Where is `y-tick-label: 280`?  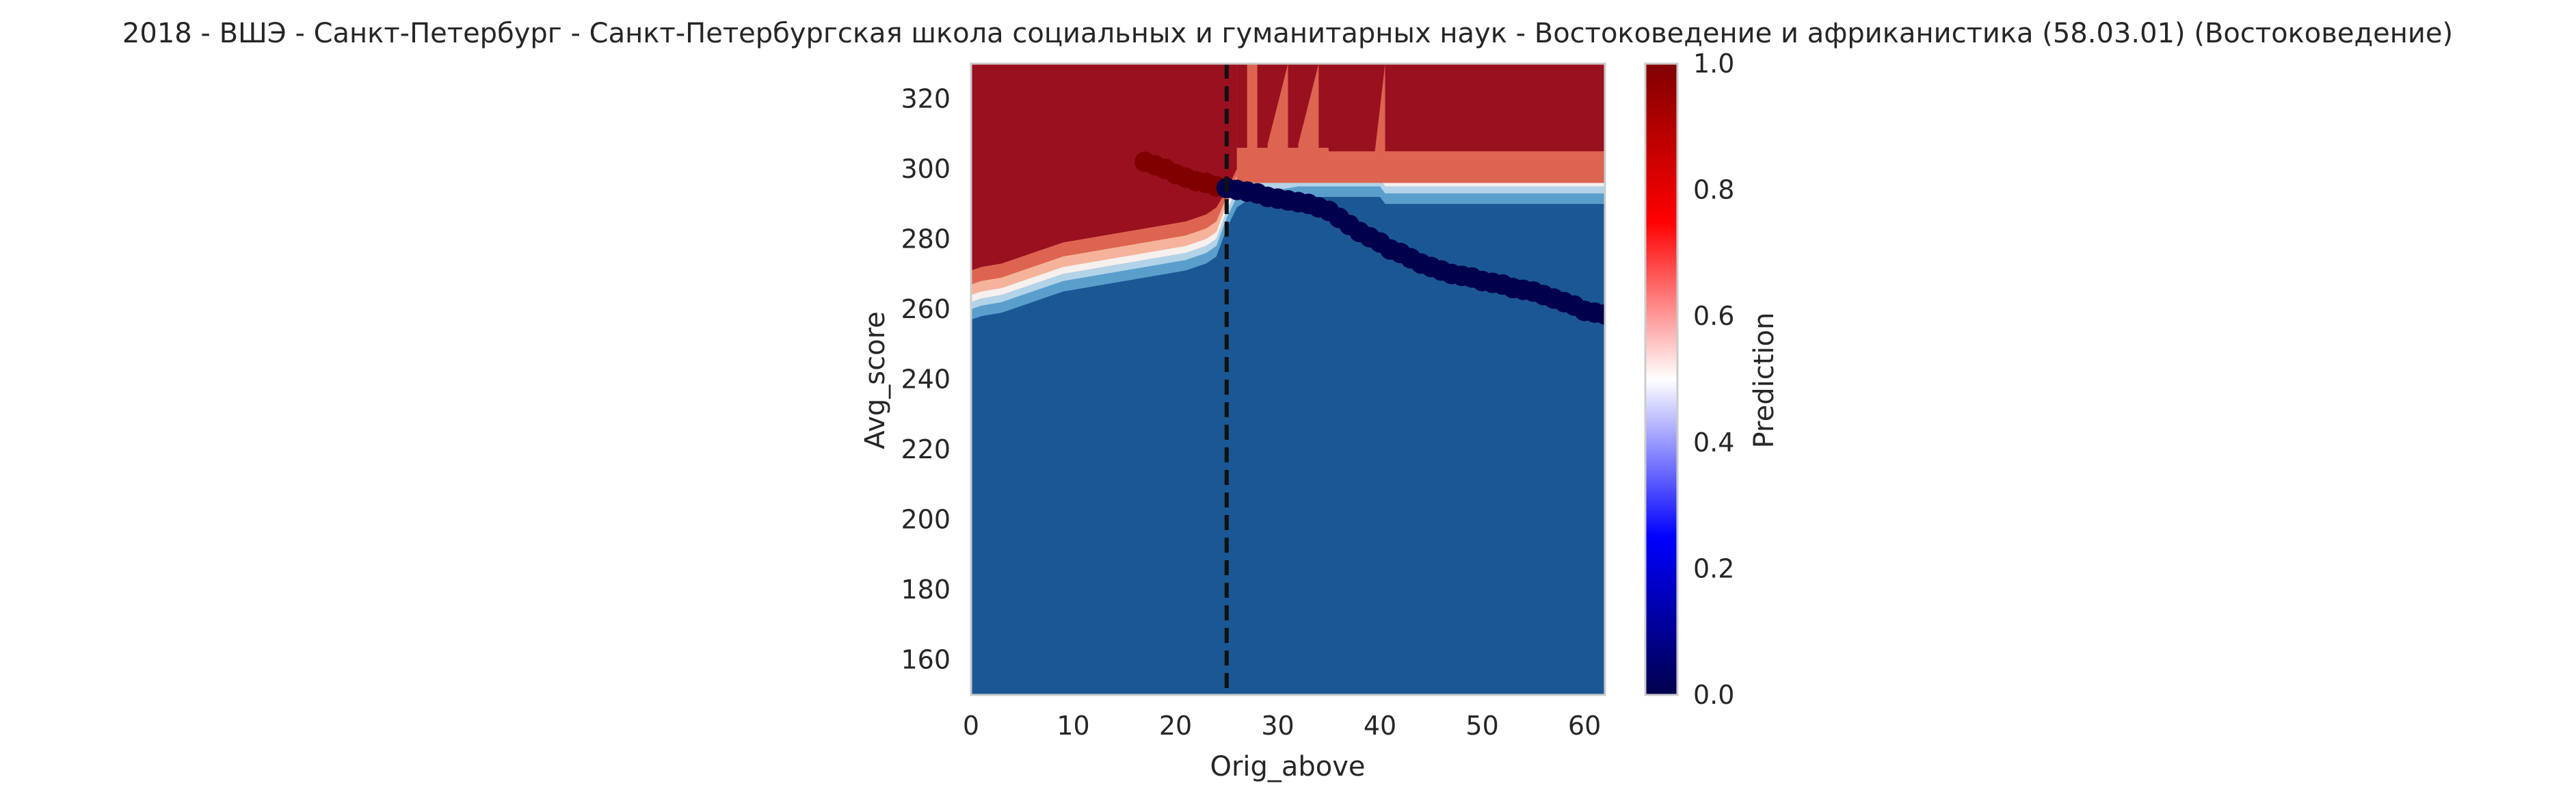 y-tick-label: 280 is located at coordinates (926, 239).